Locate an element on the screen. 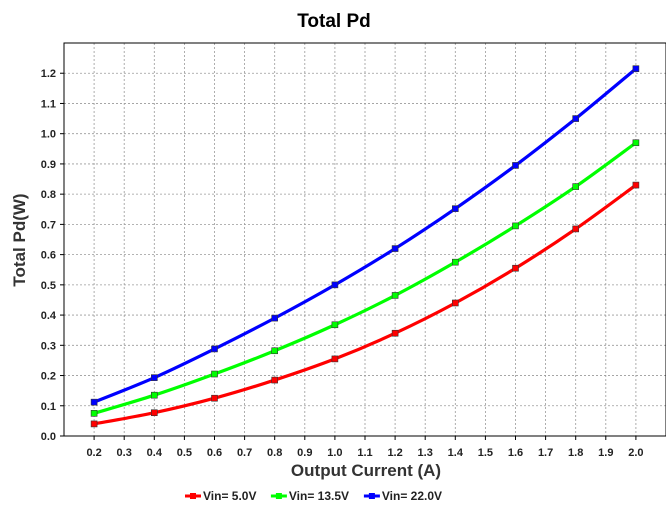  x-tick-label: 1.4 is located at coordinates (456, 453).